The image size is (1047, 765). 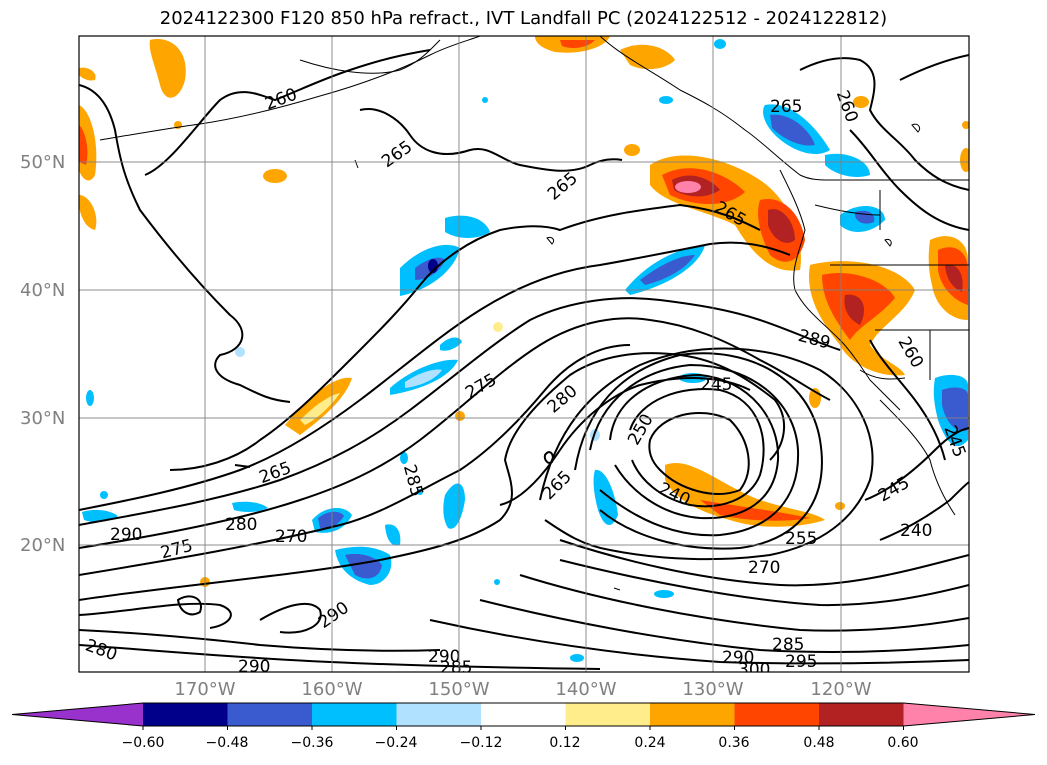 I want to click on colorbar-tick-label: −0.48, so click(x=227, y=743).